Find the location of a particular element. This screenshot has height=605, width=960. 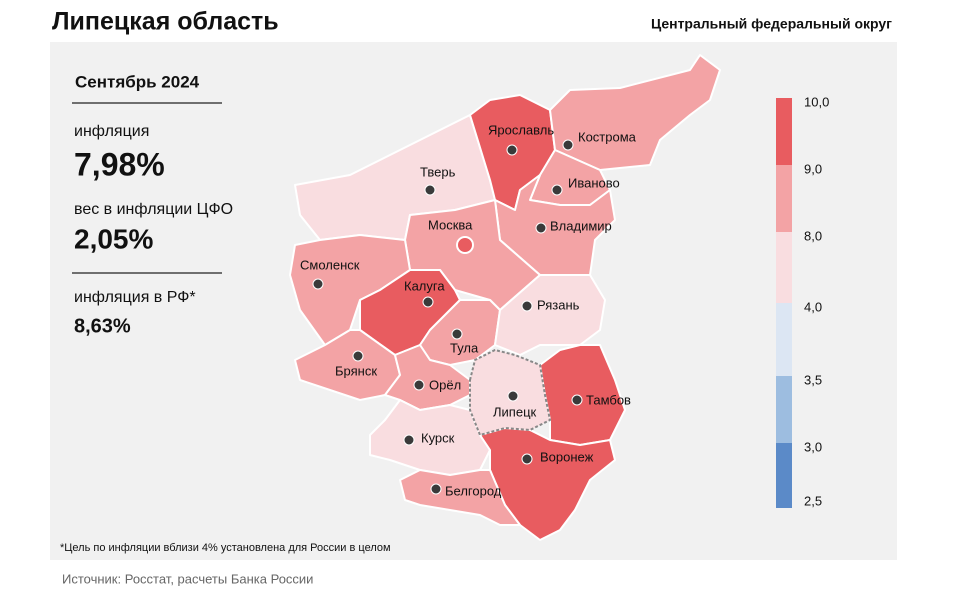

region-label: Иваново is located at coordinates (594, 182).